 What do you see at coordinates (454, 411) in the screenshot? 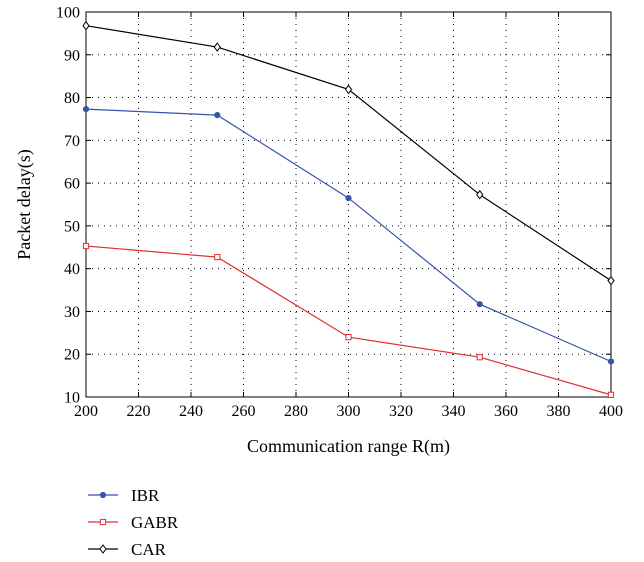
I see `x-tick-label: 340` at bounding box center [454, 411].